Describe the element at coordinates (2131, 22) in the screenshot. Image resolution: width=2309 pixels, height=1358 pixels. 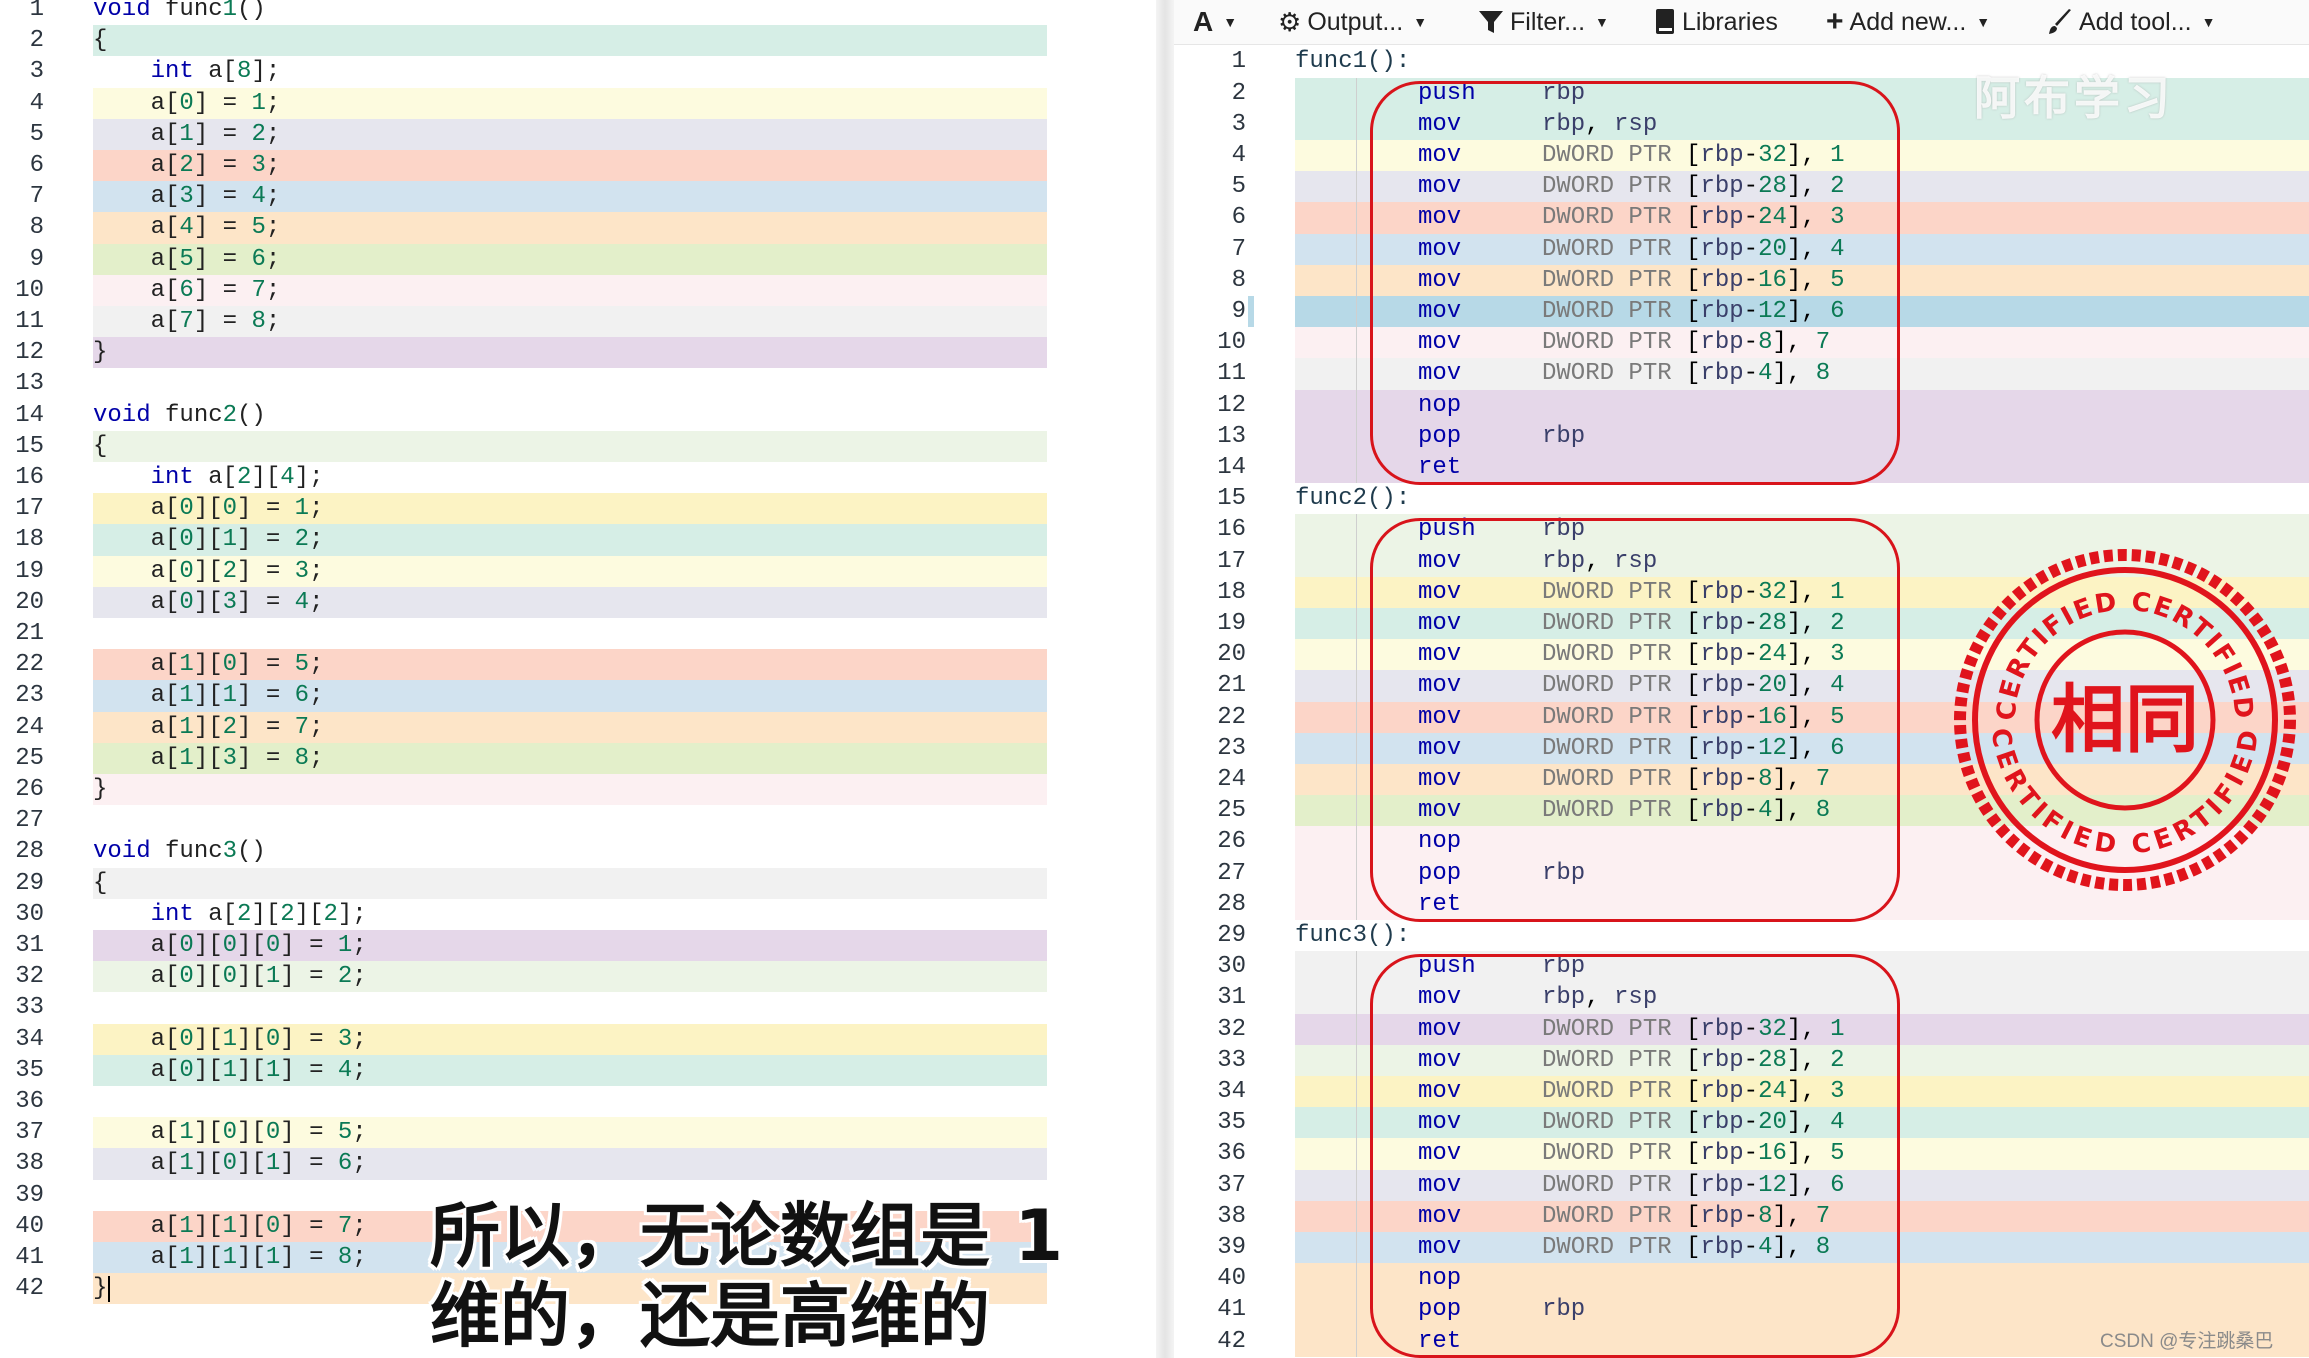
I see `add-tool-dropdown: Add tool... ▼` at that location.